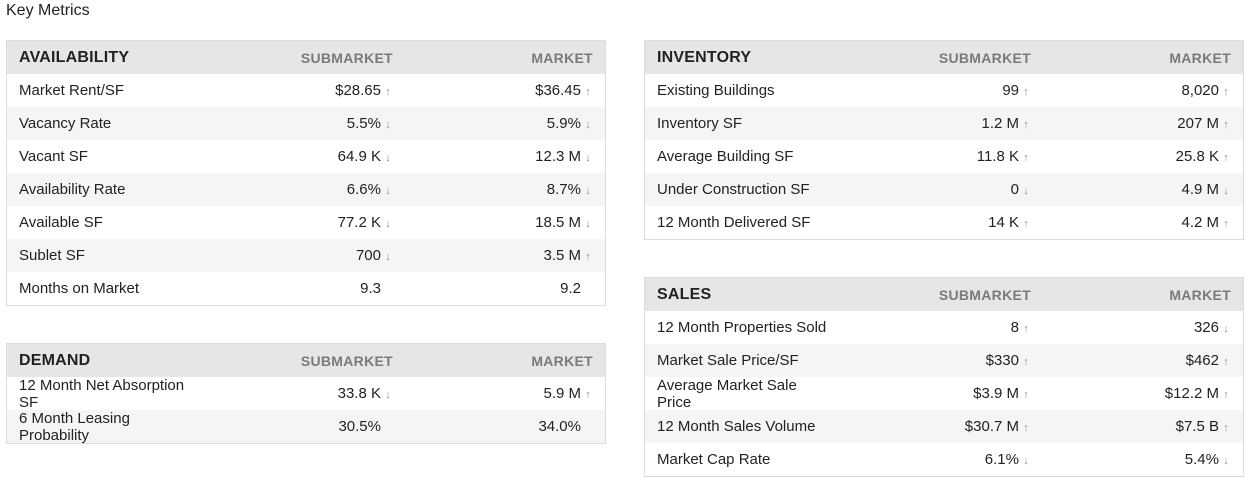 The width and height of the screenshot is (1249, 481). I want to click on market-value: 5.4% ↓, so click(1131, 459).